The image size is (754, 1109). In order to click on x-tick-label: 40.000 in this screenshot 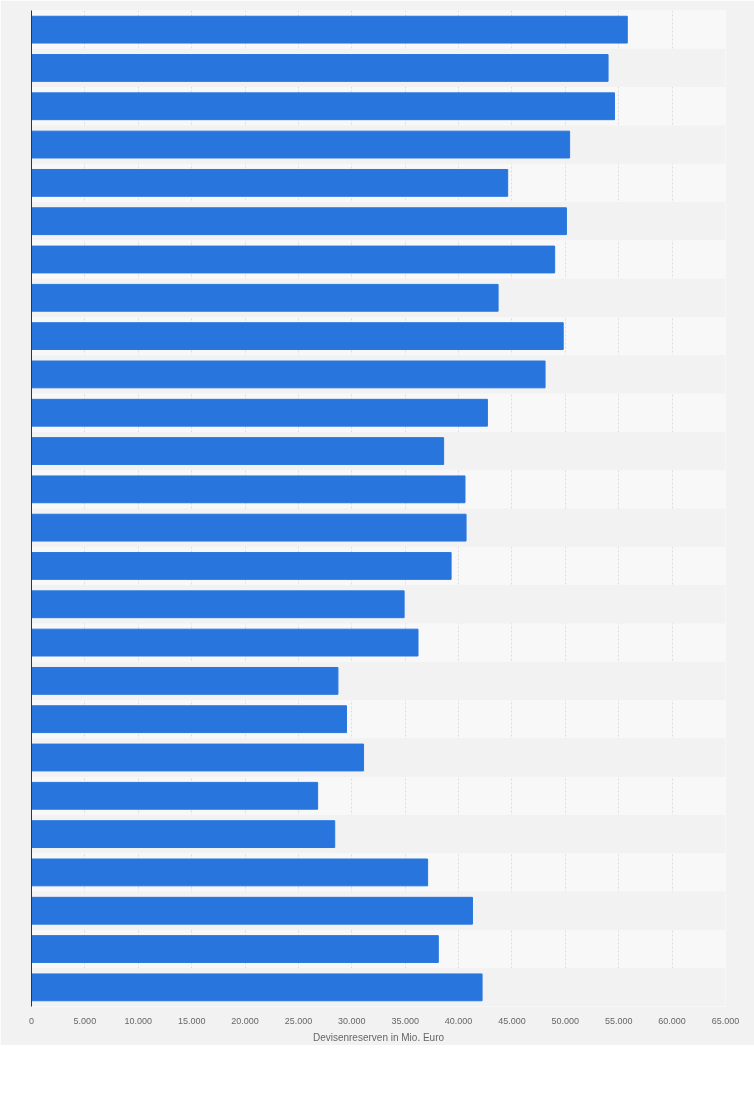, I will do `click(458, 1020)`.